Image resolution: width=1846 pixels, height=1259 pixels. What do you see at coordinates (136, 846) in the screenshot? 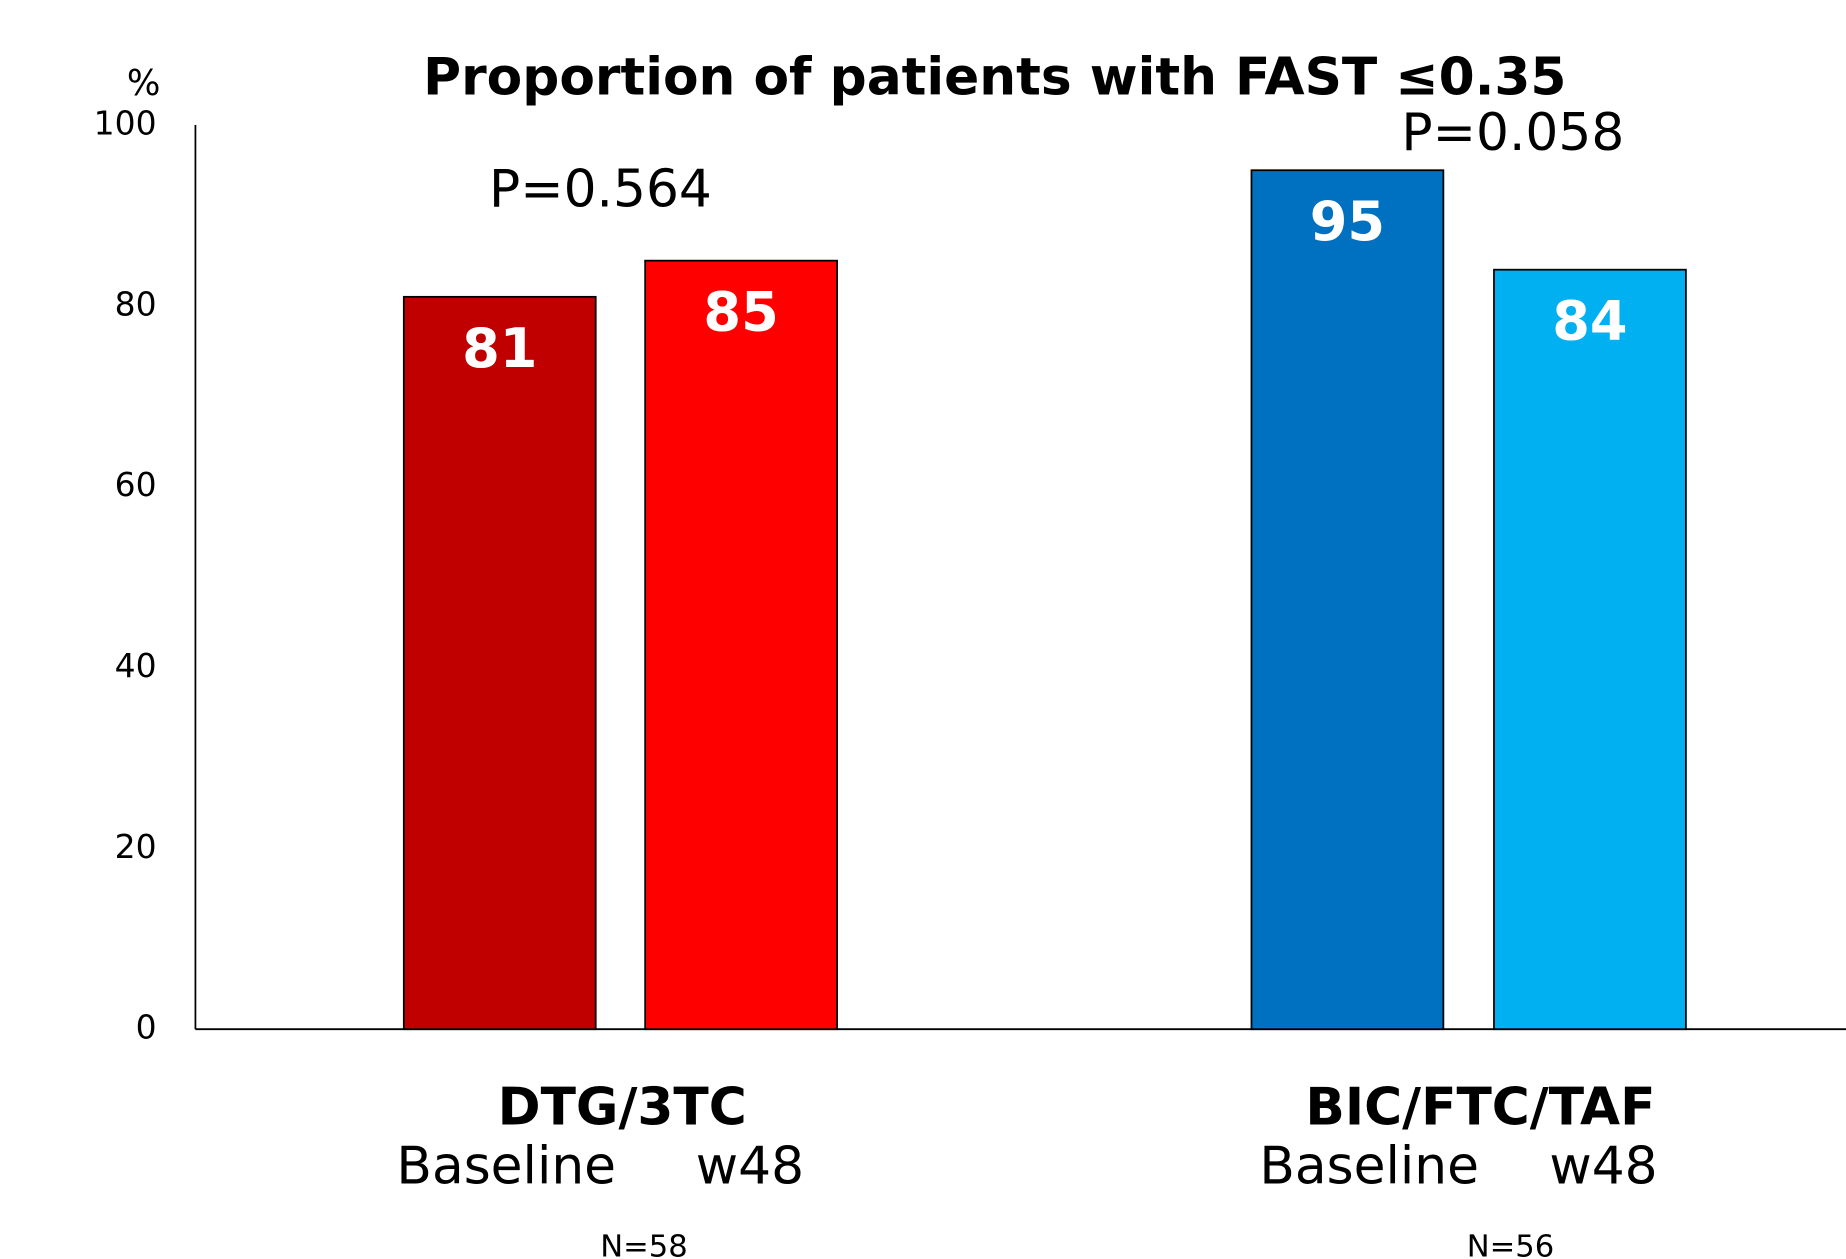
I see `y-tick-label: 20` at bounding box center [136, 846].